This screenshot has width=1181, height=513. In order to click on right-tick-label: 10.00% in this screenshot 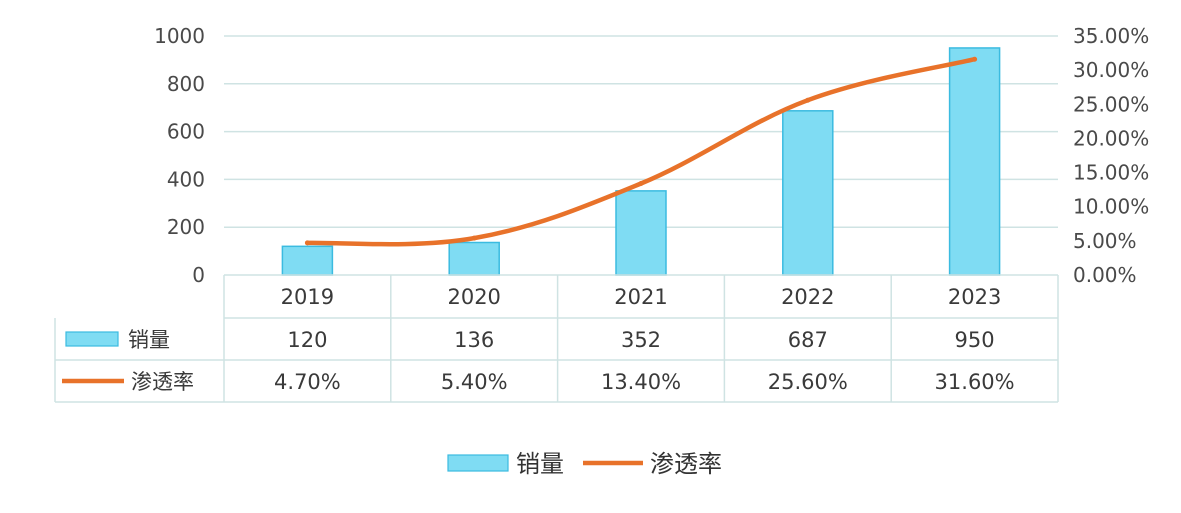, I will do `click(1111, 207)`.